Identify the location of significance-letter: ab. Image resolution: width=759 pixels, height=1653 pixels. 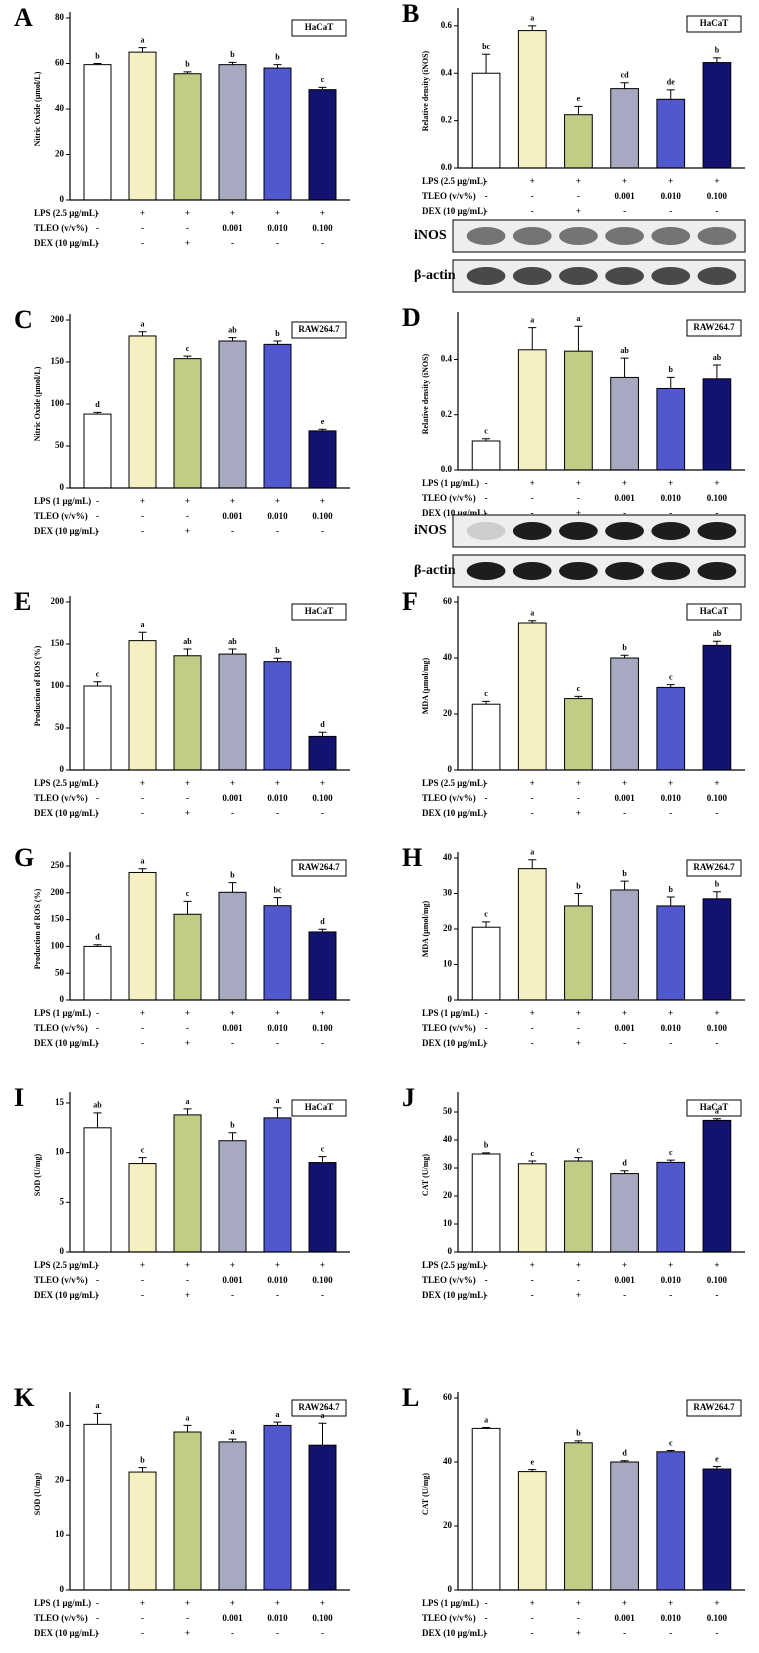
(97, 1105).